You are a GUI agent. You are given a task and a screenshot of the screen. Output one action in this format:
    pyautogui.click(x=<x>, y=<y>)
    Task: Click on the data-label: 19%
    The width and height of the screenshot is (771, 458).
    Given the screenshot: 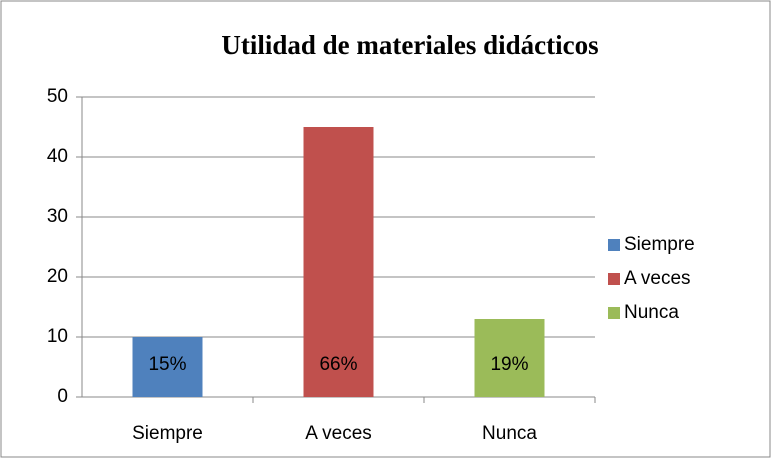 What is the action you would take?
    pyautogui.click(x=509, y=364)
    